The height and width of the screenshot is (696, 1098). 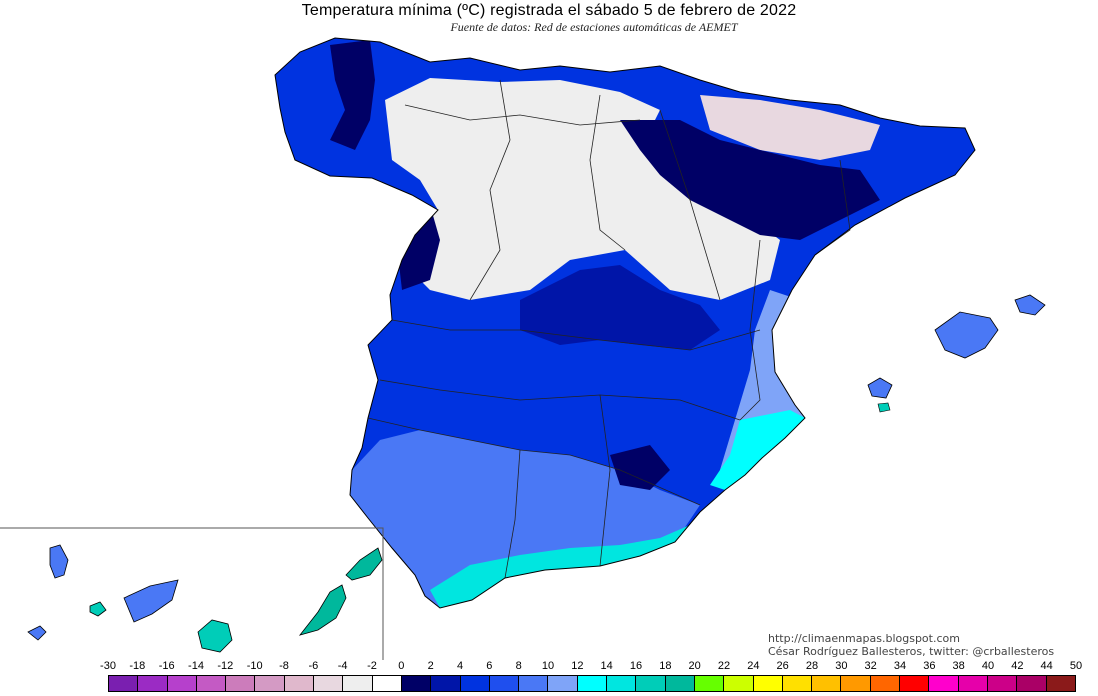 What do you see at coordinates (205, 598) in the screenshot?
I see `canary-islands` at bounding box center [205, 598].